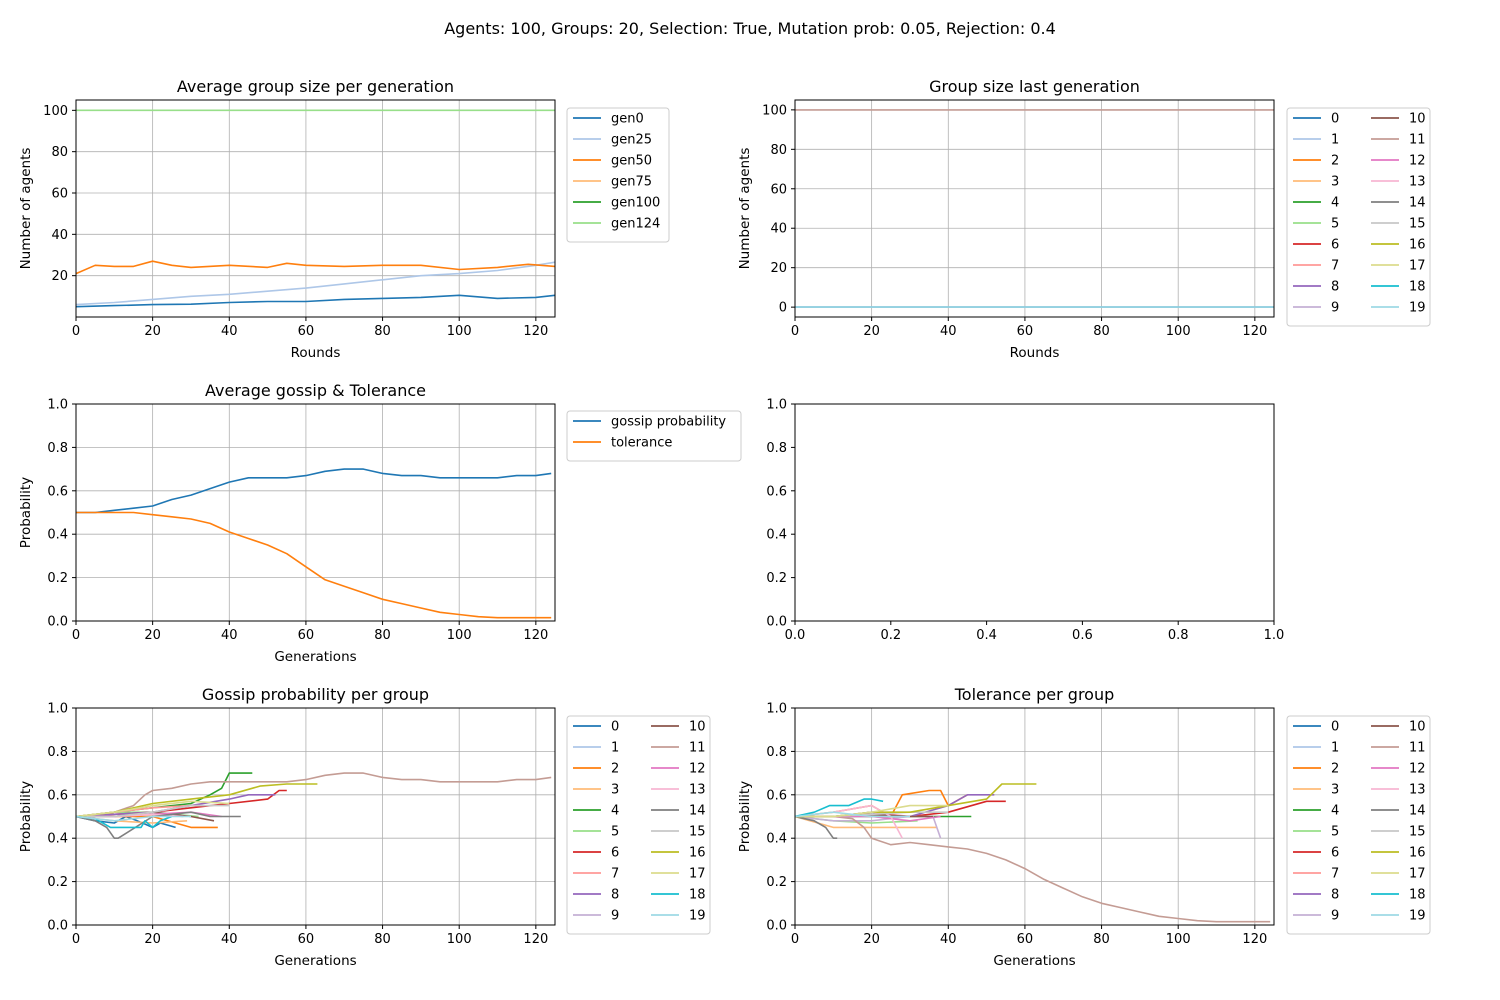 This screenshot has height=1000, width=1500. Describe the element at coordinates (776, 709) in the screenshot. I see `y-tick-label: 1.0` at that location.